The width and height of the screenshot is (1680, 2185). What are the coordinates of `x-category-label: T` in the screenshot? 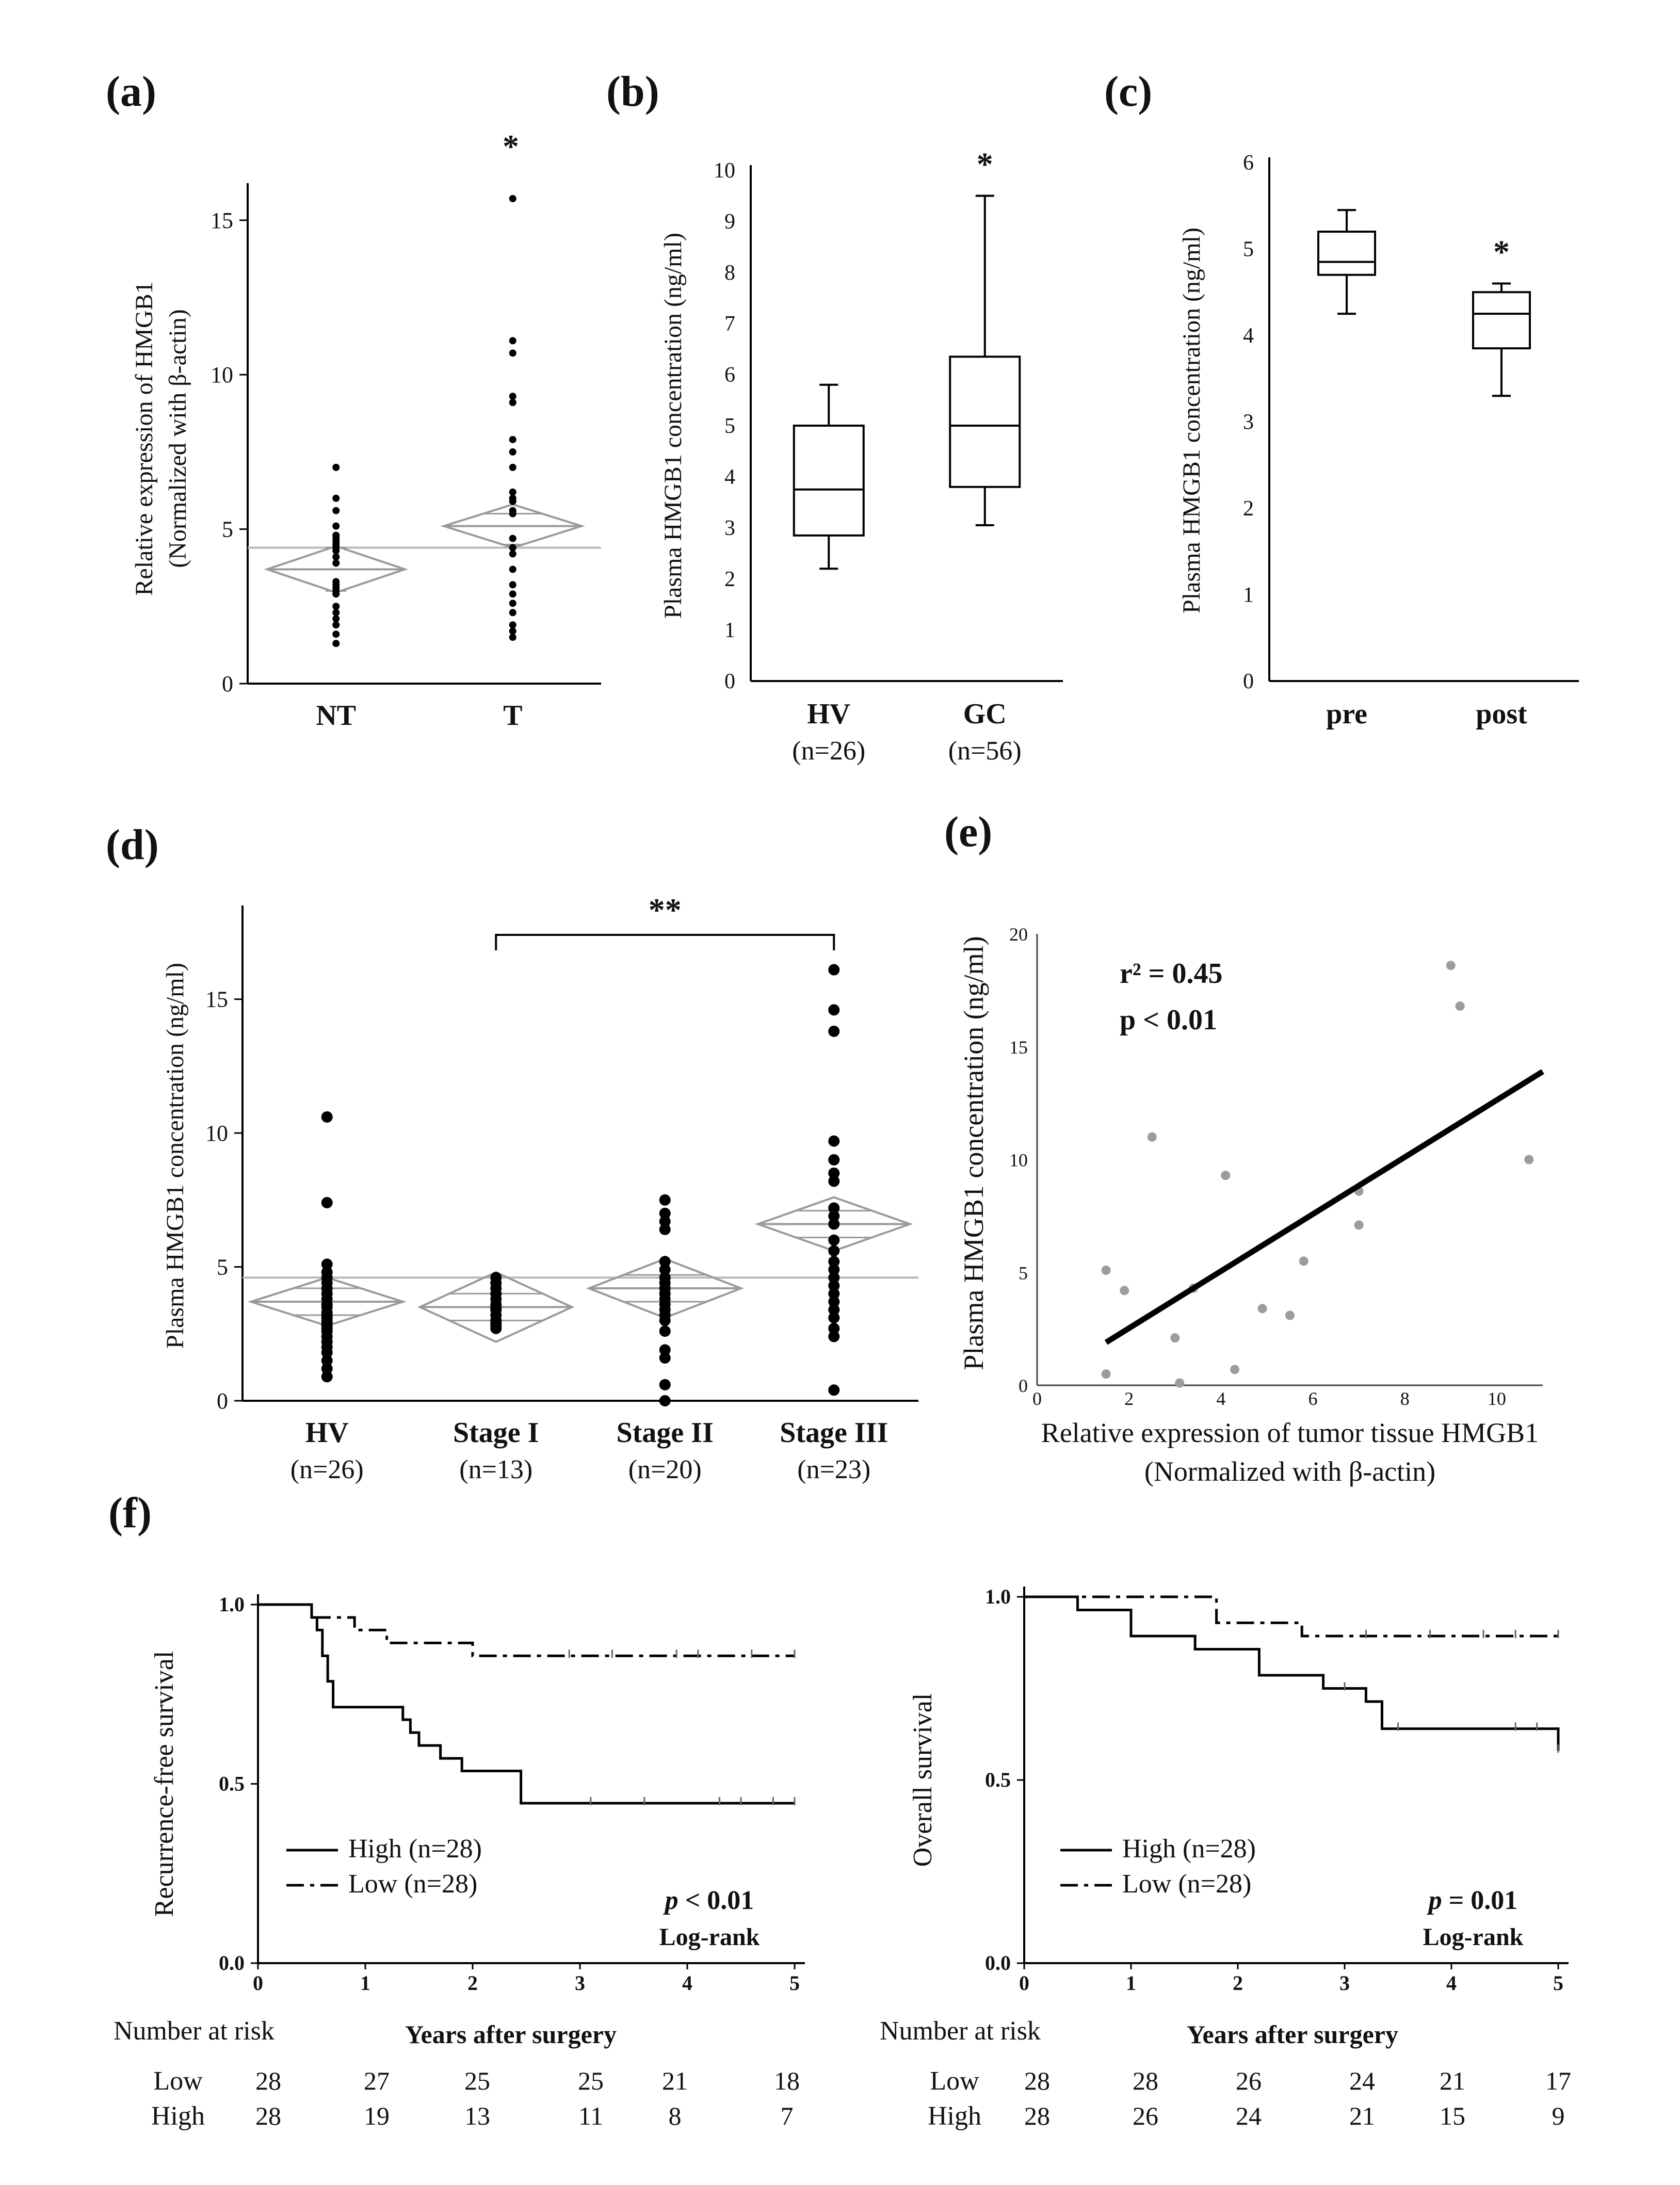 It's located at (512, 716).